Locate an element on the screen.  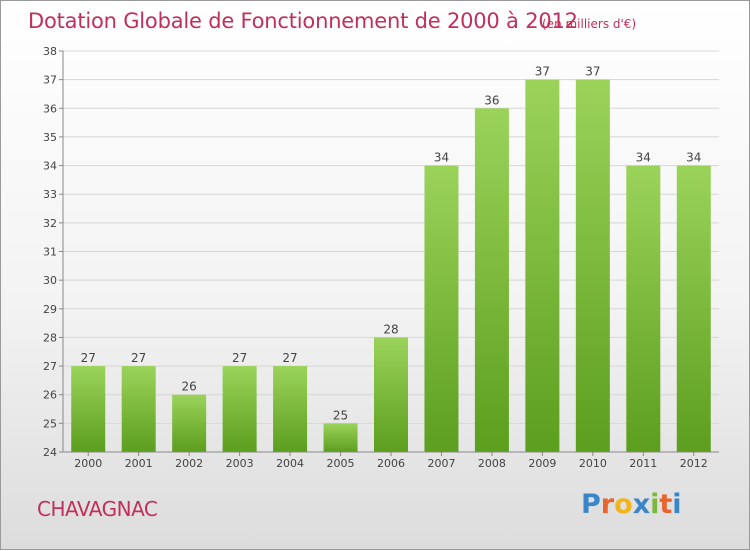
logo-letter: x is located at coordinates (641, 504).